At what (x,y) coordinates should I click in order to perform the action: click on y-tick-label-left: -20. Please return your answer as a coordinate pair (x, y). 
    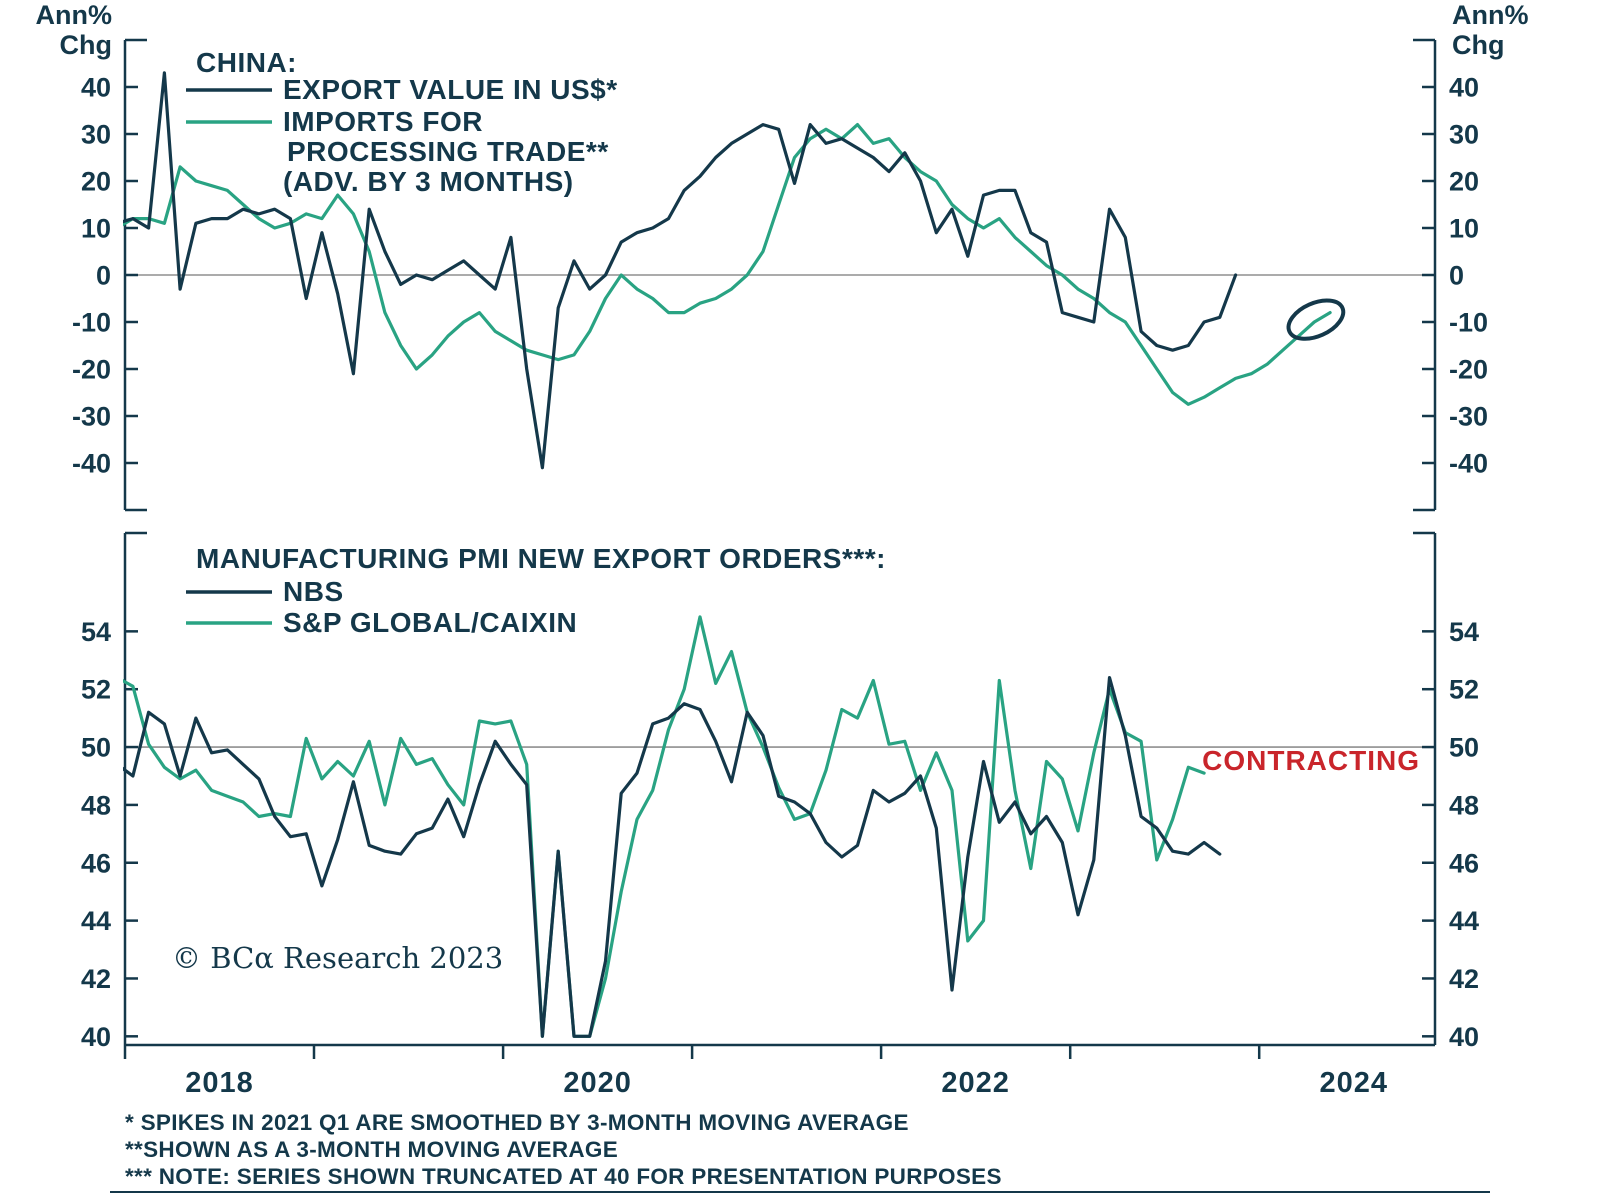
    Looking at the image, I should click on (91, 370).